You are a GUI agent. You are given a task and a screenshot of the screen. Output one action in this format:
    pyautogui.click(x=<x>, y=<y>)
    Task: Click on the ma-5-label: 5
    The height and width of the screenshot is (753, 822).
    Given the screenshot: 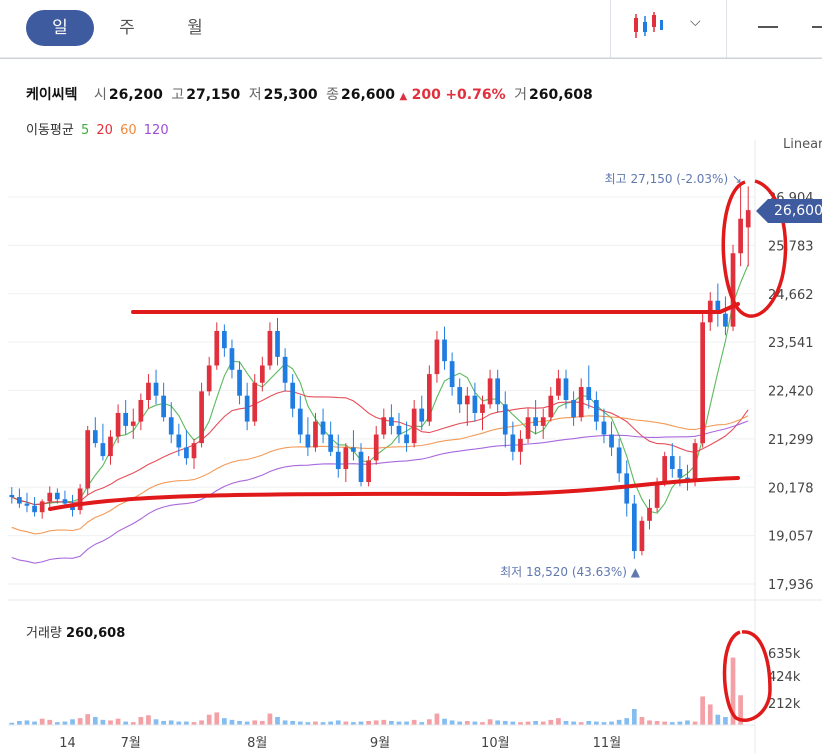 What is the action you would take?
    pyautogui.click(x=85, y=130)
    